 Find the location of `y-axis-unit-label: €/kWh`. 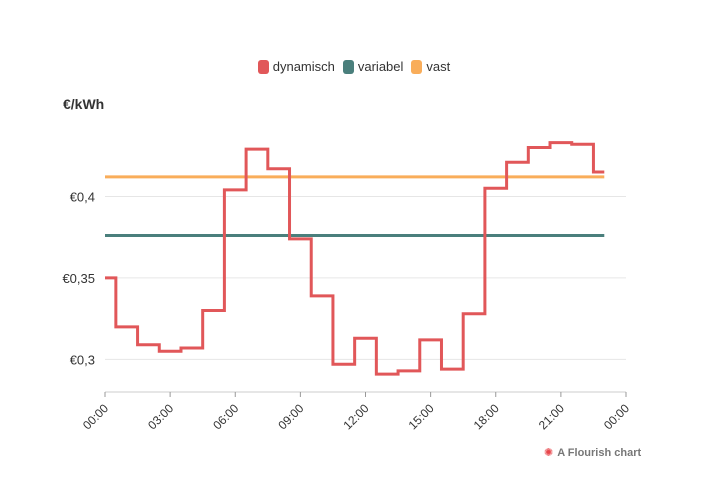

y-axis-unit-label: €/kWh is located at coordinates (84, 104).